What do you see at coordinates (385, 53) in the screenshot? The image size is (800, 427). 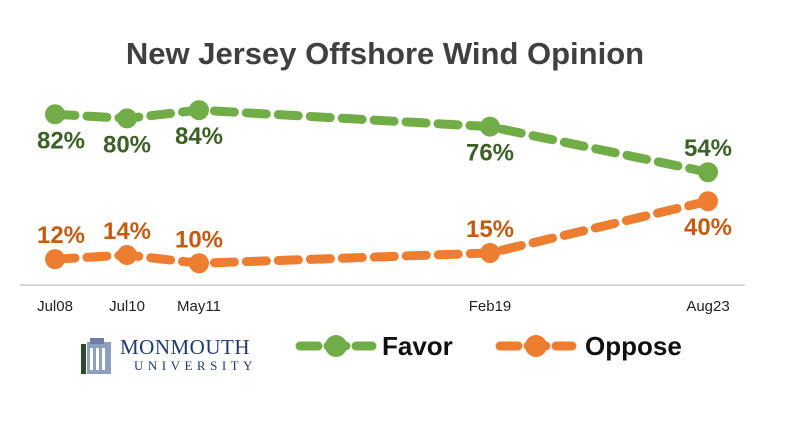 I see `chart-title: New Jersey Offshore Wind Opinion` at bounding box center [385, 53].